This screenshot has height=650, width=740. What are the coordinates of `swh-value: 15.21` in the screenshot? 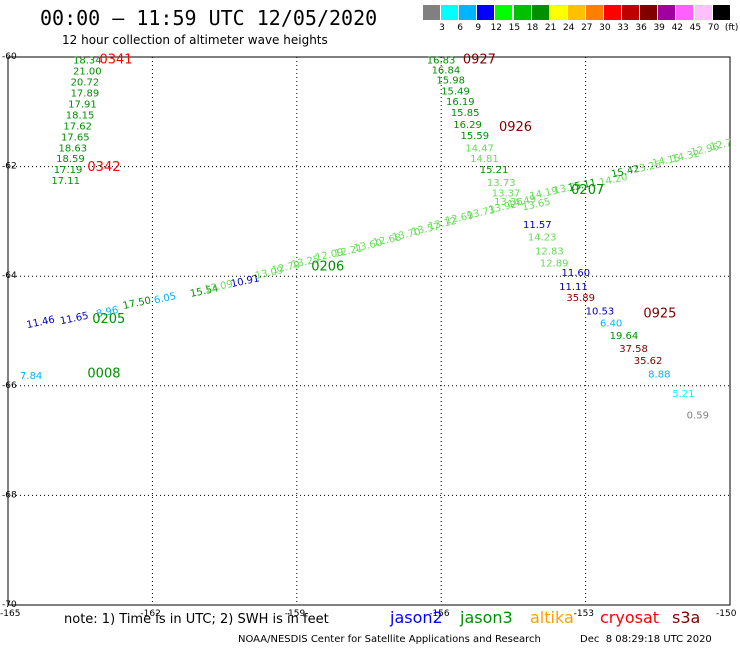 It's located at (494, 170).